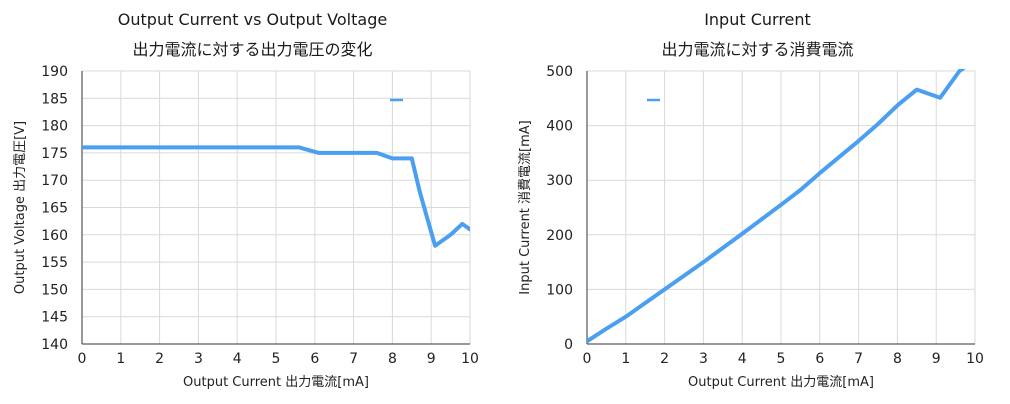 This screenshot has width=1010, height=404. What do you see at coordinates (54, 263) in the screenshot?
I see `y-tick-label: 155` at bounding box center [54, 263].